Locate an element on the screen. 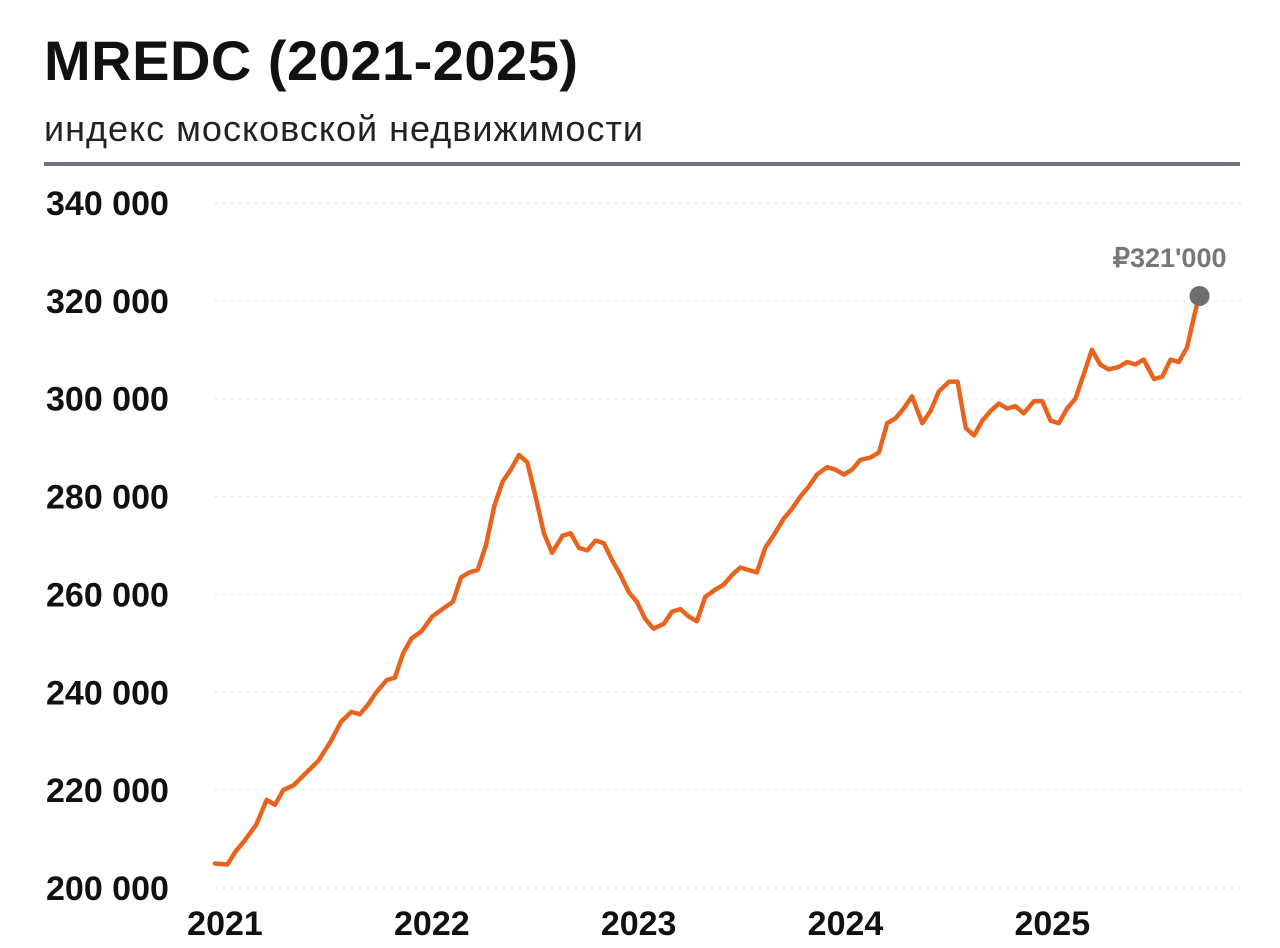 The width and height of the screenshot is (1280, 948). y-tick-label: 220 000 is located at coordinates (107, 791).